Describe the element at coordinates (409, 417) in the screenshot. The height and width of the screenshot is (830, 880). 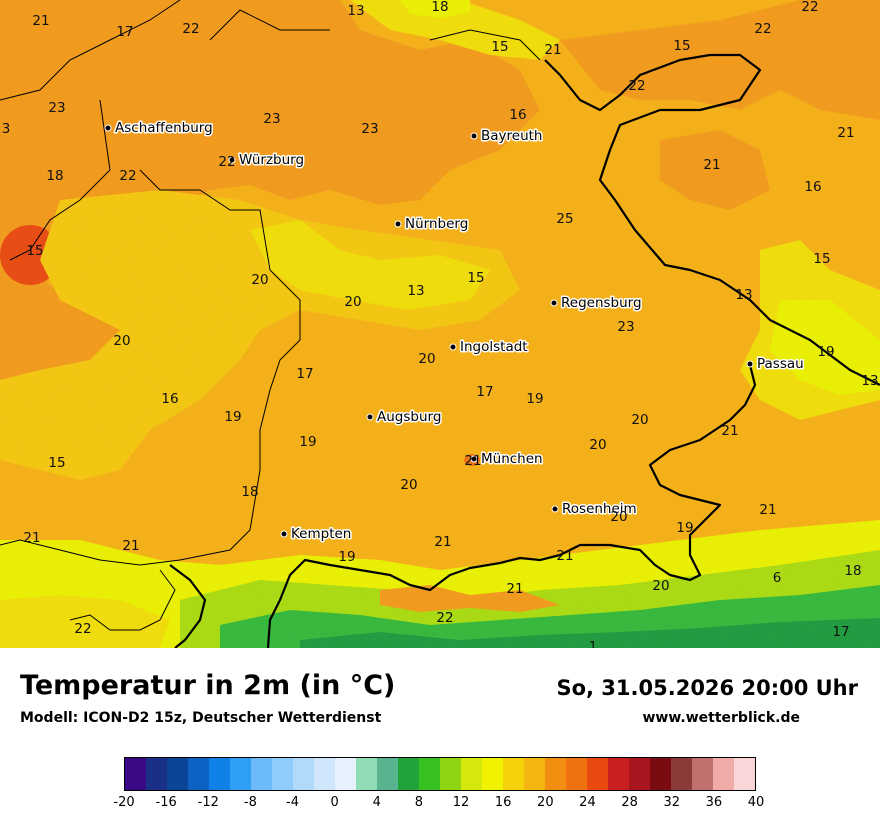
I see `city-label: Augsburg` at that location.